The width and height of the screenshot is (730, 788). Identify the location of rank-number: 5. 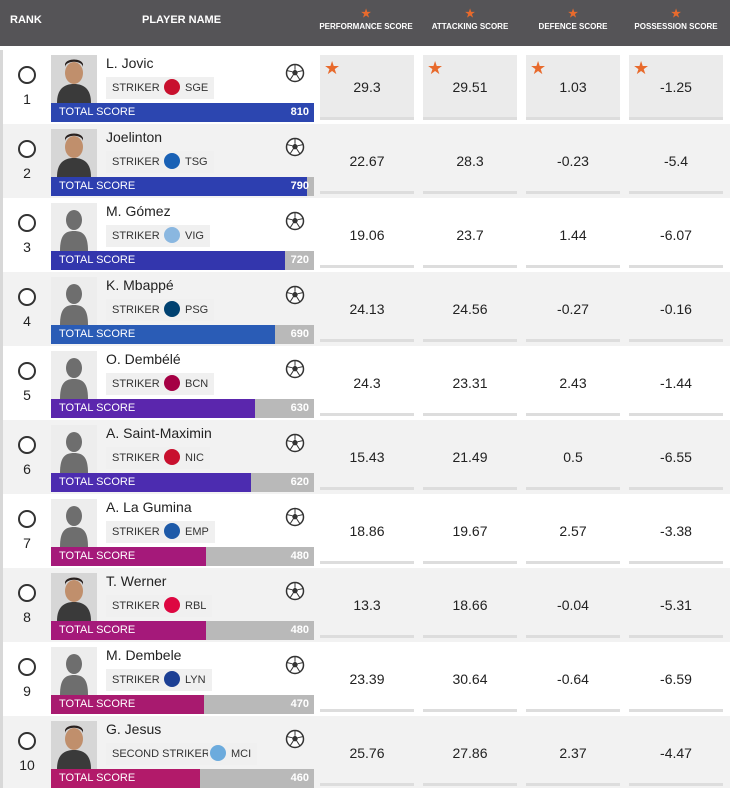
(27, 395).